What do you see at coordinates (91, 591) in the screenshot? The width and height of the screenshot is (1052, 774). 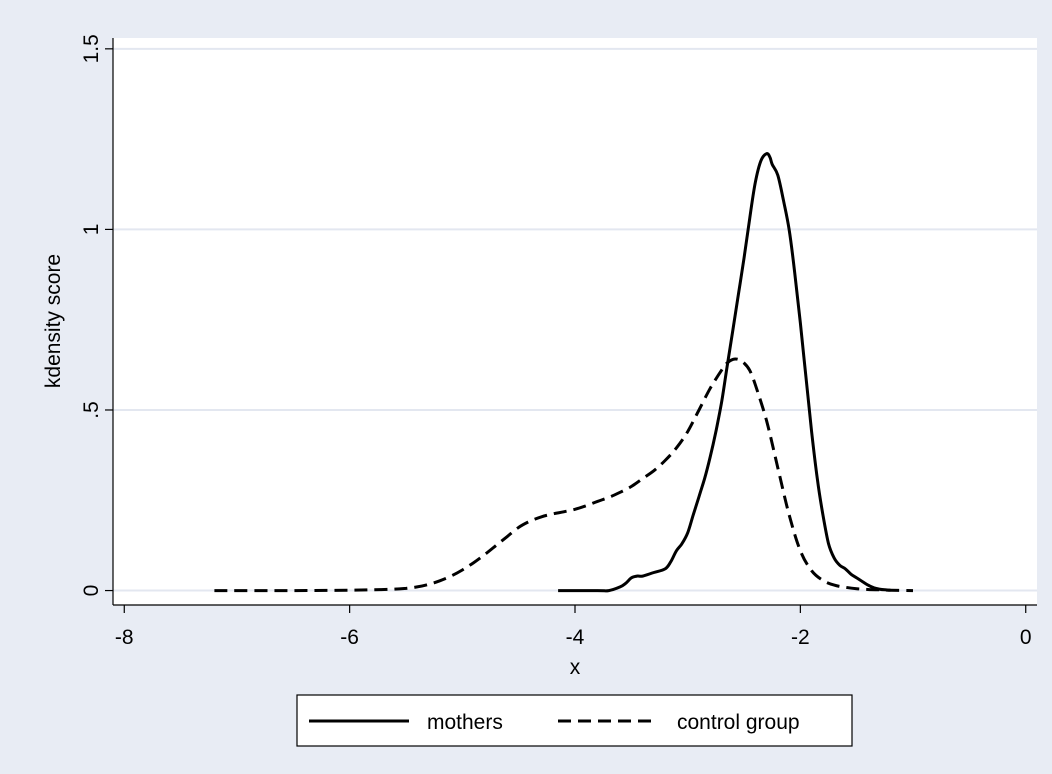 I see `y-tick-label: 0` at bounding box center [91, 591].